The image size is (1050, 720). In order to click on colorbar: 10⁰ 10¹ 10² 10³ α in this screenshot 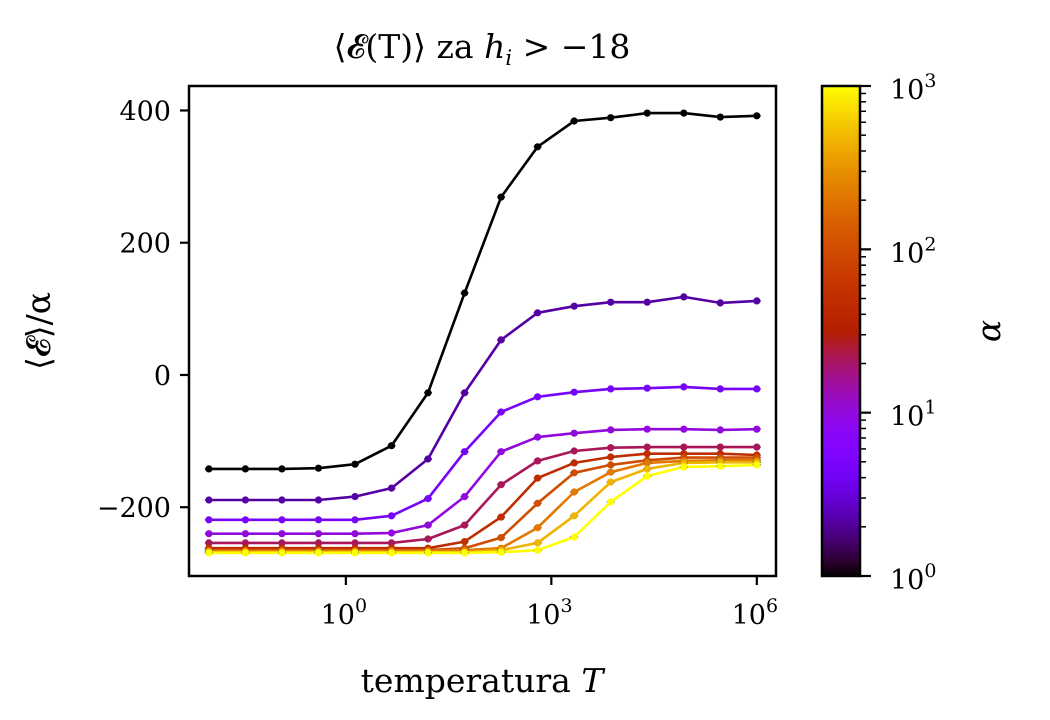, I will do `click(914, 333)`.